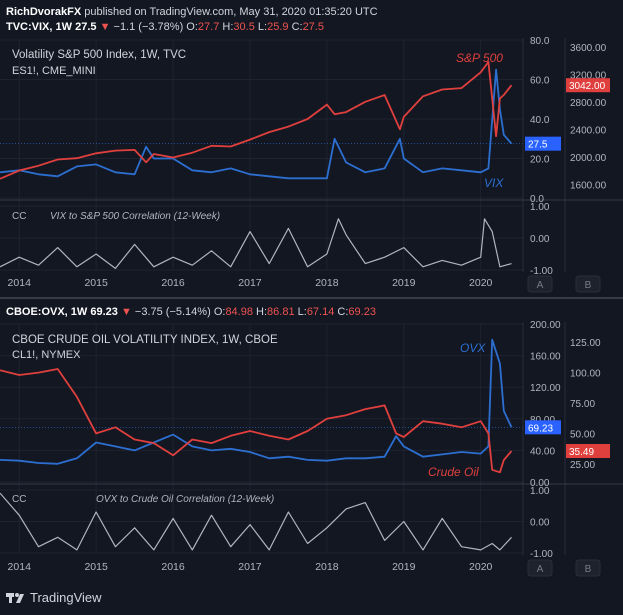 The image size is (623, 615). I want to click on panel2-scale-b-label: B, so click(588, 569).